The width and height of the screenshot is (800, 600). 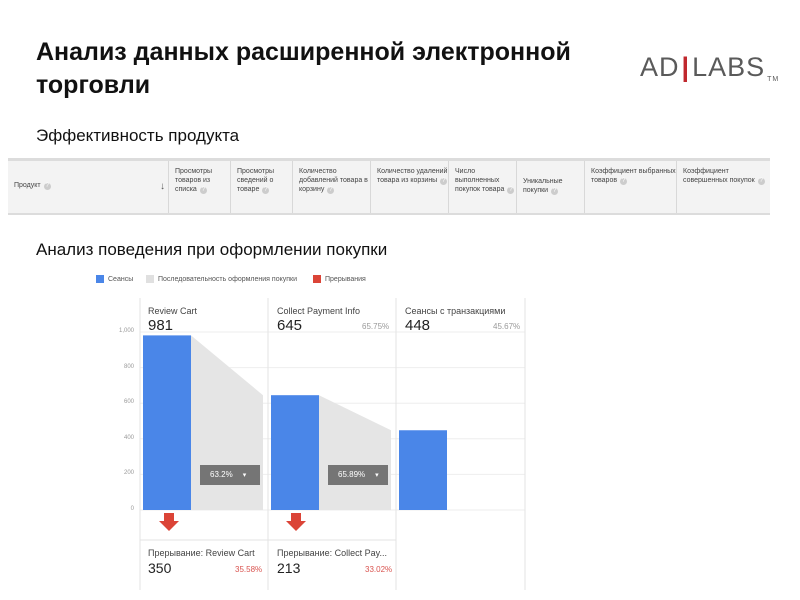 What do you see at coordinates (355, 452) in the screenshot?
I see `flow-area` at bounding box center [355, 452].